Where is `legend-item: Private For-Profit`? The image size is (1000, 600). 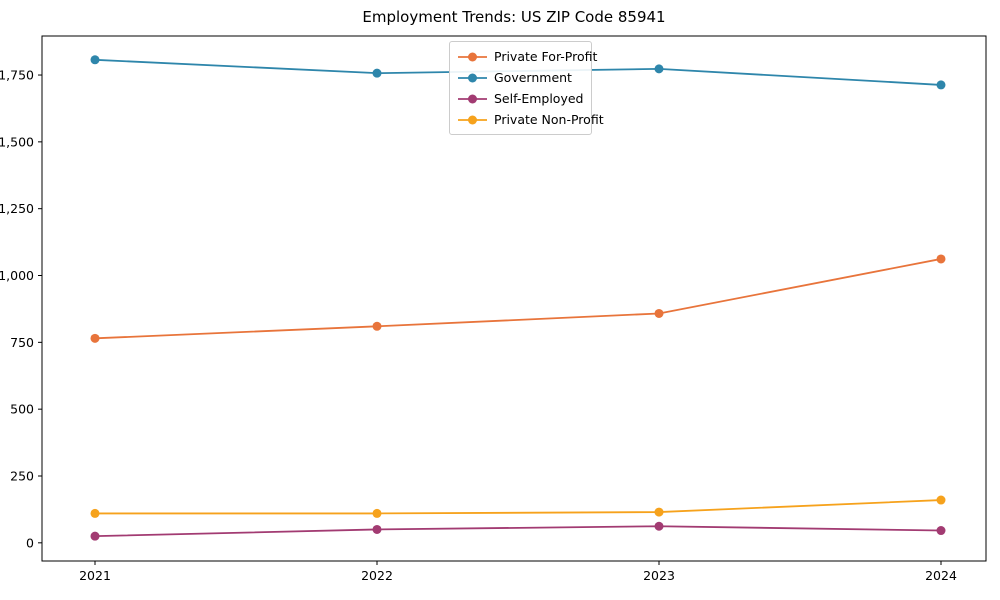
legend-item: Private For-Profit is located at coordinates (527, 56).